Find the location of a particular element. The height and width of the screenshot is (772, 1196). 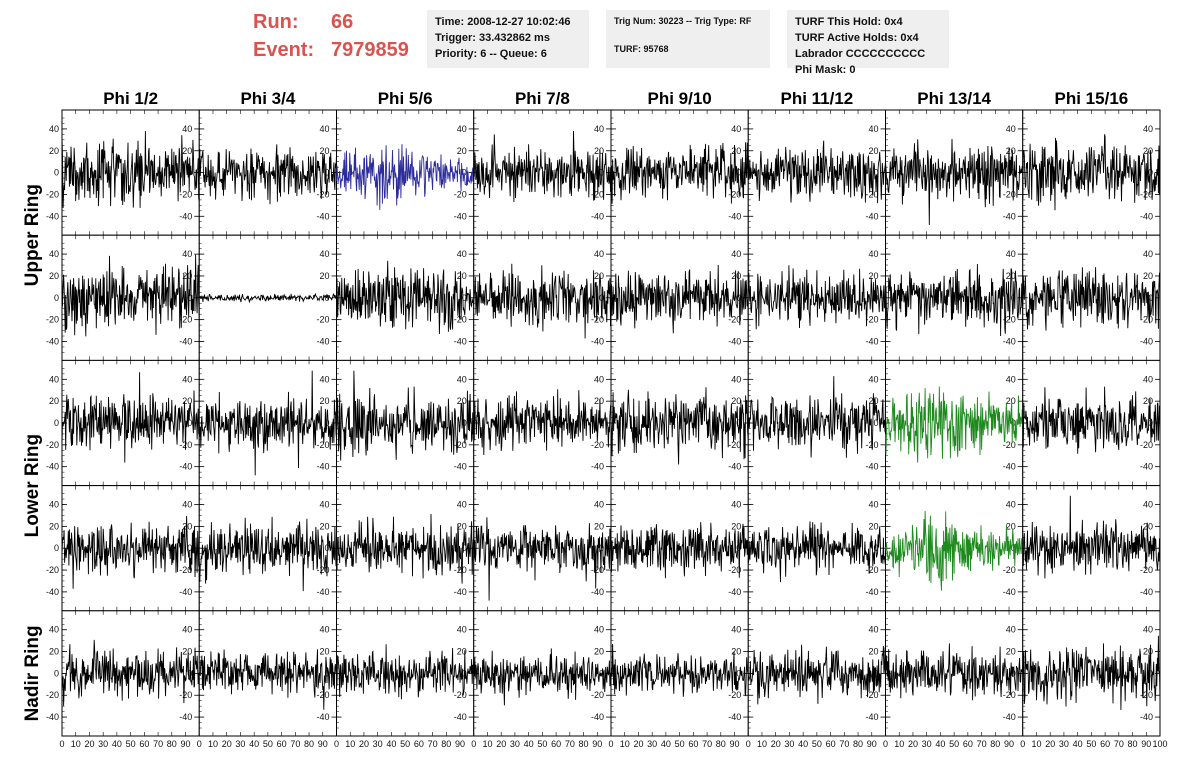

x-tick-label-last: 100 is located at coordinates (1159, 744).